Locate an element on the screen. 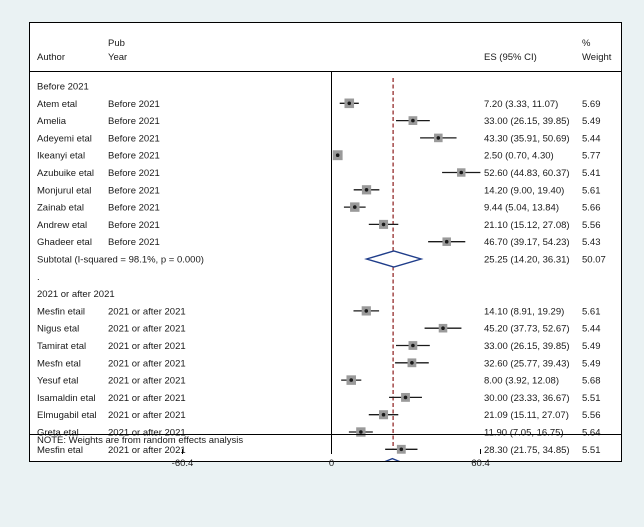 The height and width of the screenshot is (527, 644). study-es-ci: 14.10 (8.91, 19.29) is located at coordinates (524, 311).